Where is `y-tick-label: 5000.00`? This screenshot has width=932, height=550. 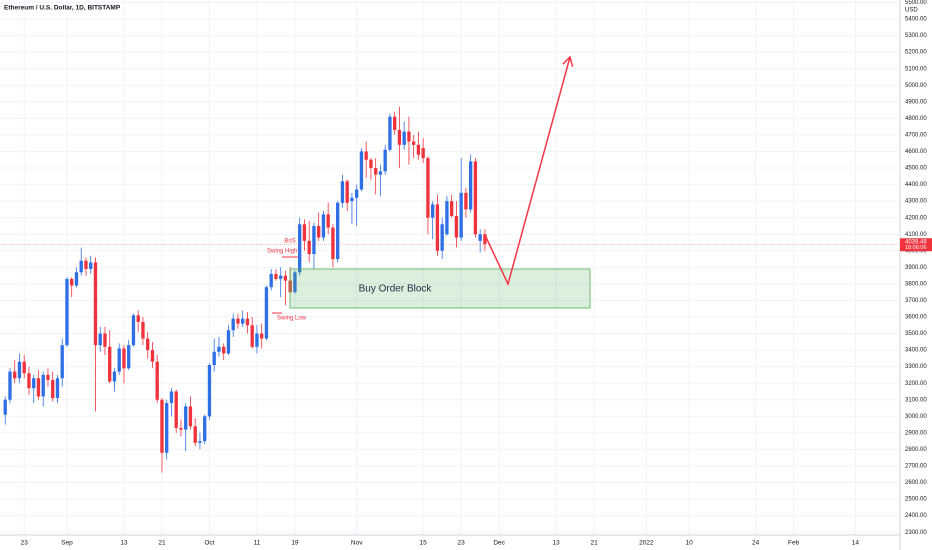
y-tick-label: 5000.00 is located at coordinates (916, 86).